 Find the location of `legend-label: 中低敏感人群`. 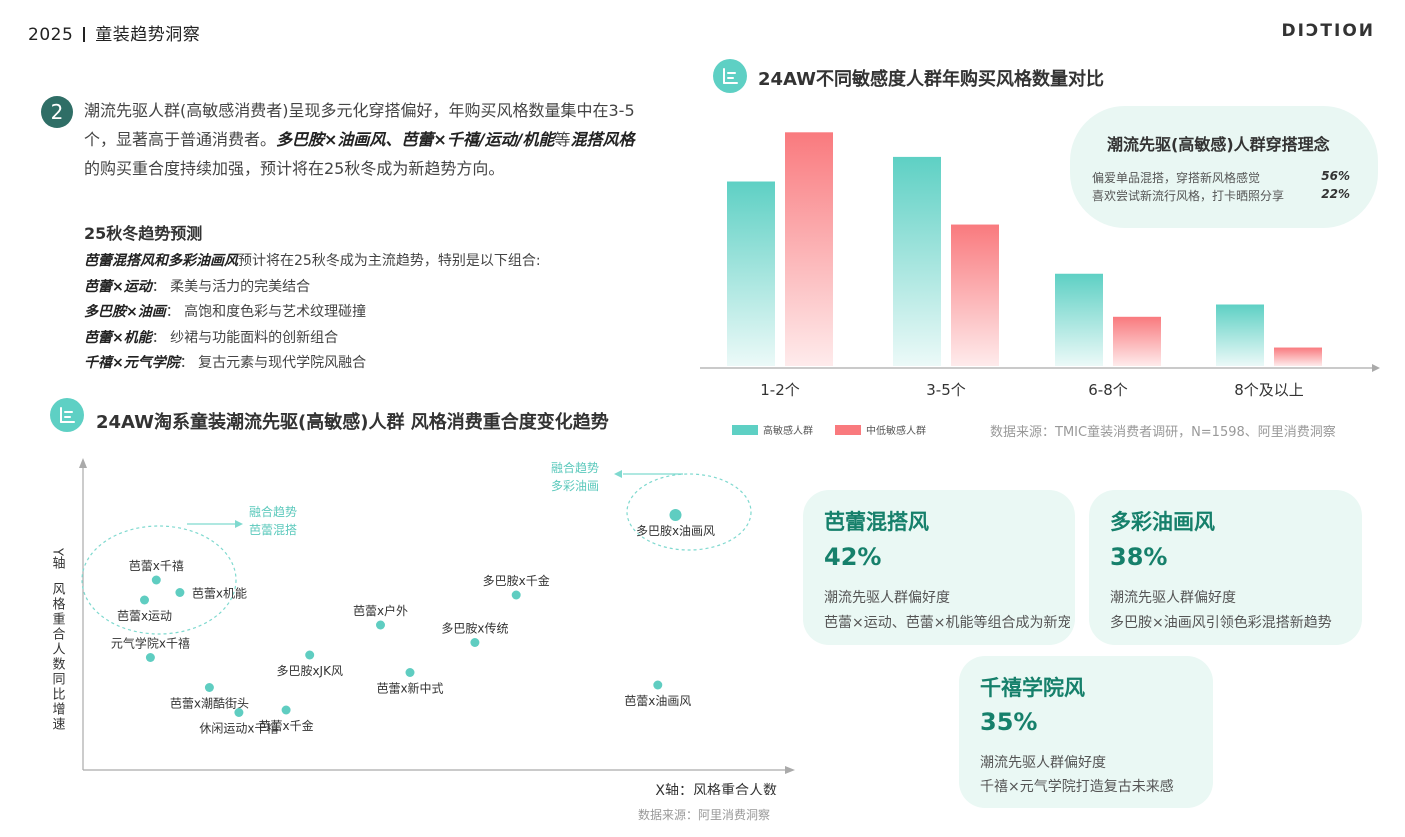

legend-label: 中低敏感人群 is located at coordinates (896, 430).